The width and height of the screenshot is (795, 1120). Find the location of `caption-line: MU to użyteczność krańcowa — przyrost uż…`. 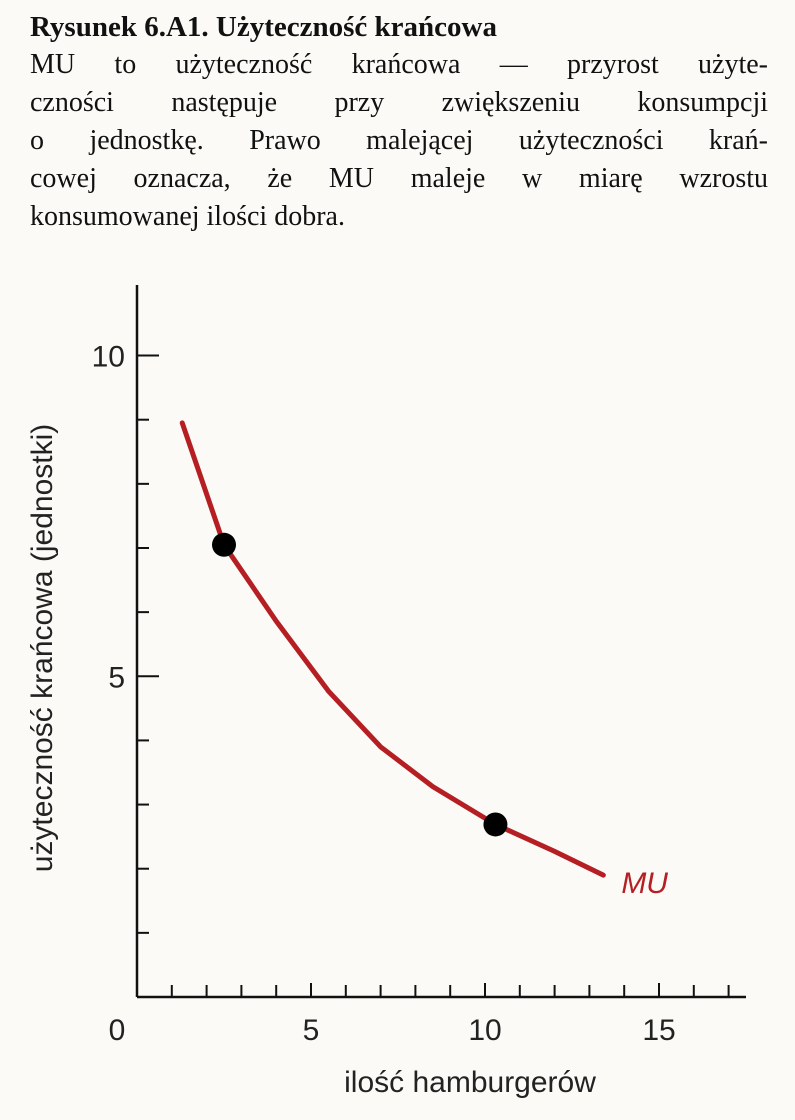

caption-line: MU to użyteczność krańcowa — przyrost uż… is located at coordinates (399, 64).